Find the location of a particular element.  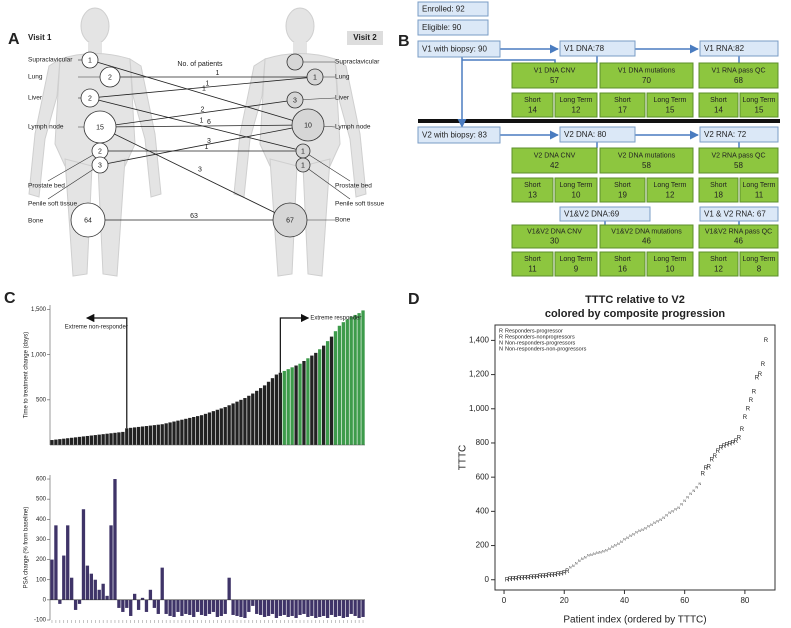

flow-line is located at coordinates (195, 173).